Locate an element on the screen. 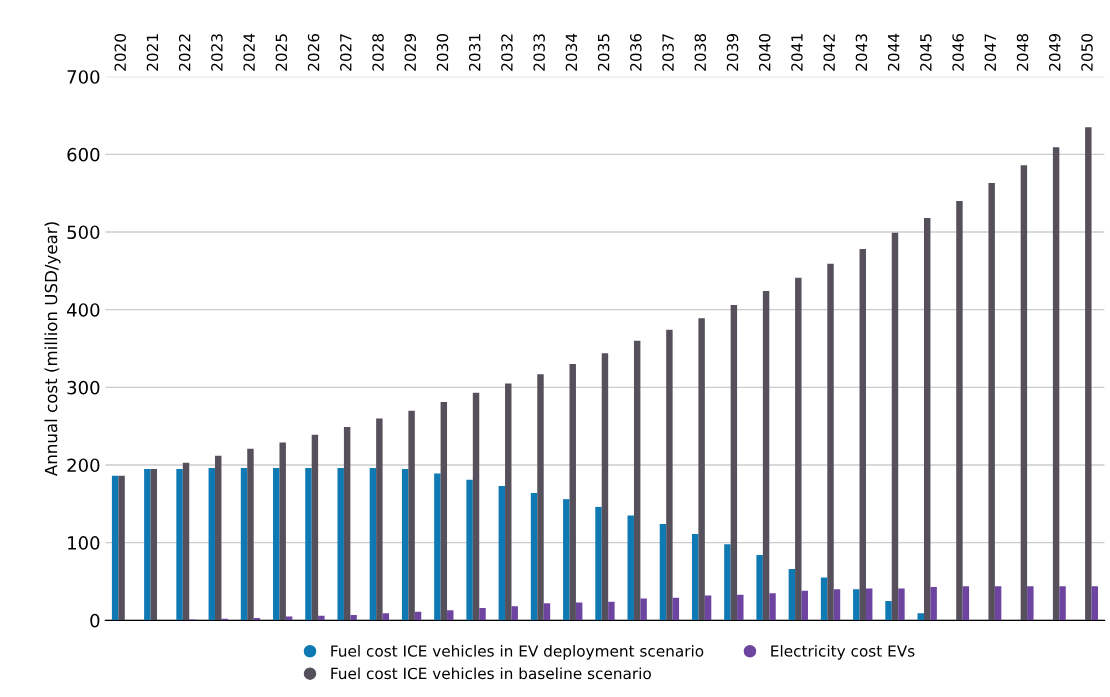 This screenshot has height=697, width=1110. x-tick-label: 2049 is located at coordinates (1054, 52).